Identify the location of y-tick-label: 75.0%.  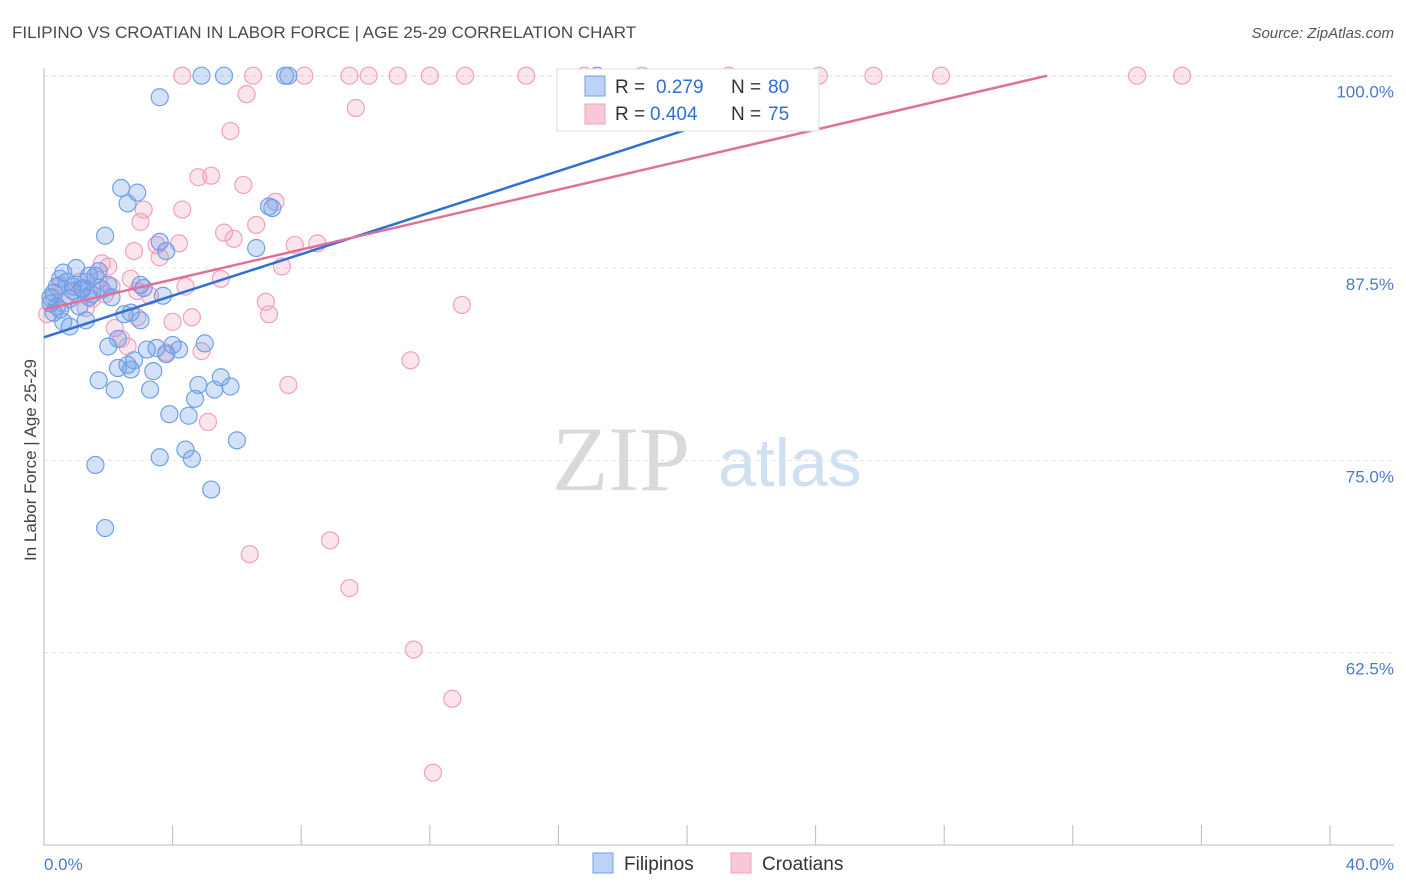
(1370, 476).